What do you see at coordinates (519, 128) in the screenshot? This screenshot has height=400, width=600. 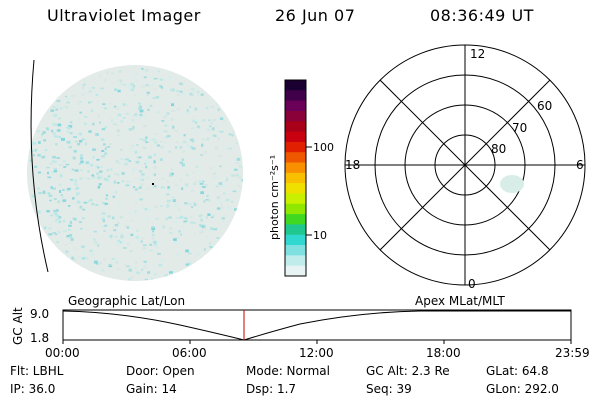 I see `lat-label-70: 70` at bounding box center [519, 128].